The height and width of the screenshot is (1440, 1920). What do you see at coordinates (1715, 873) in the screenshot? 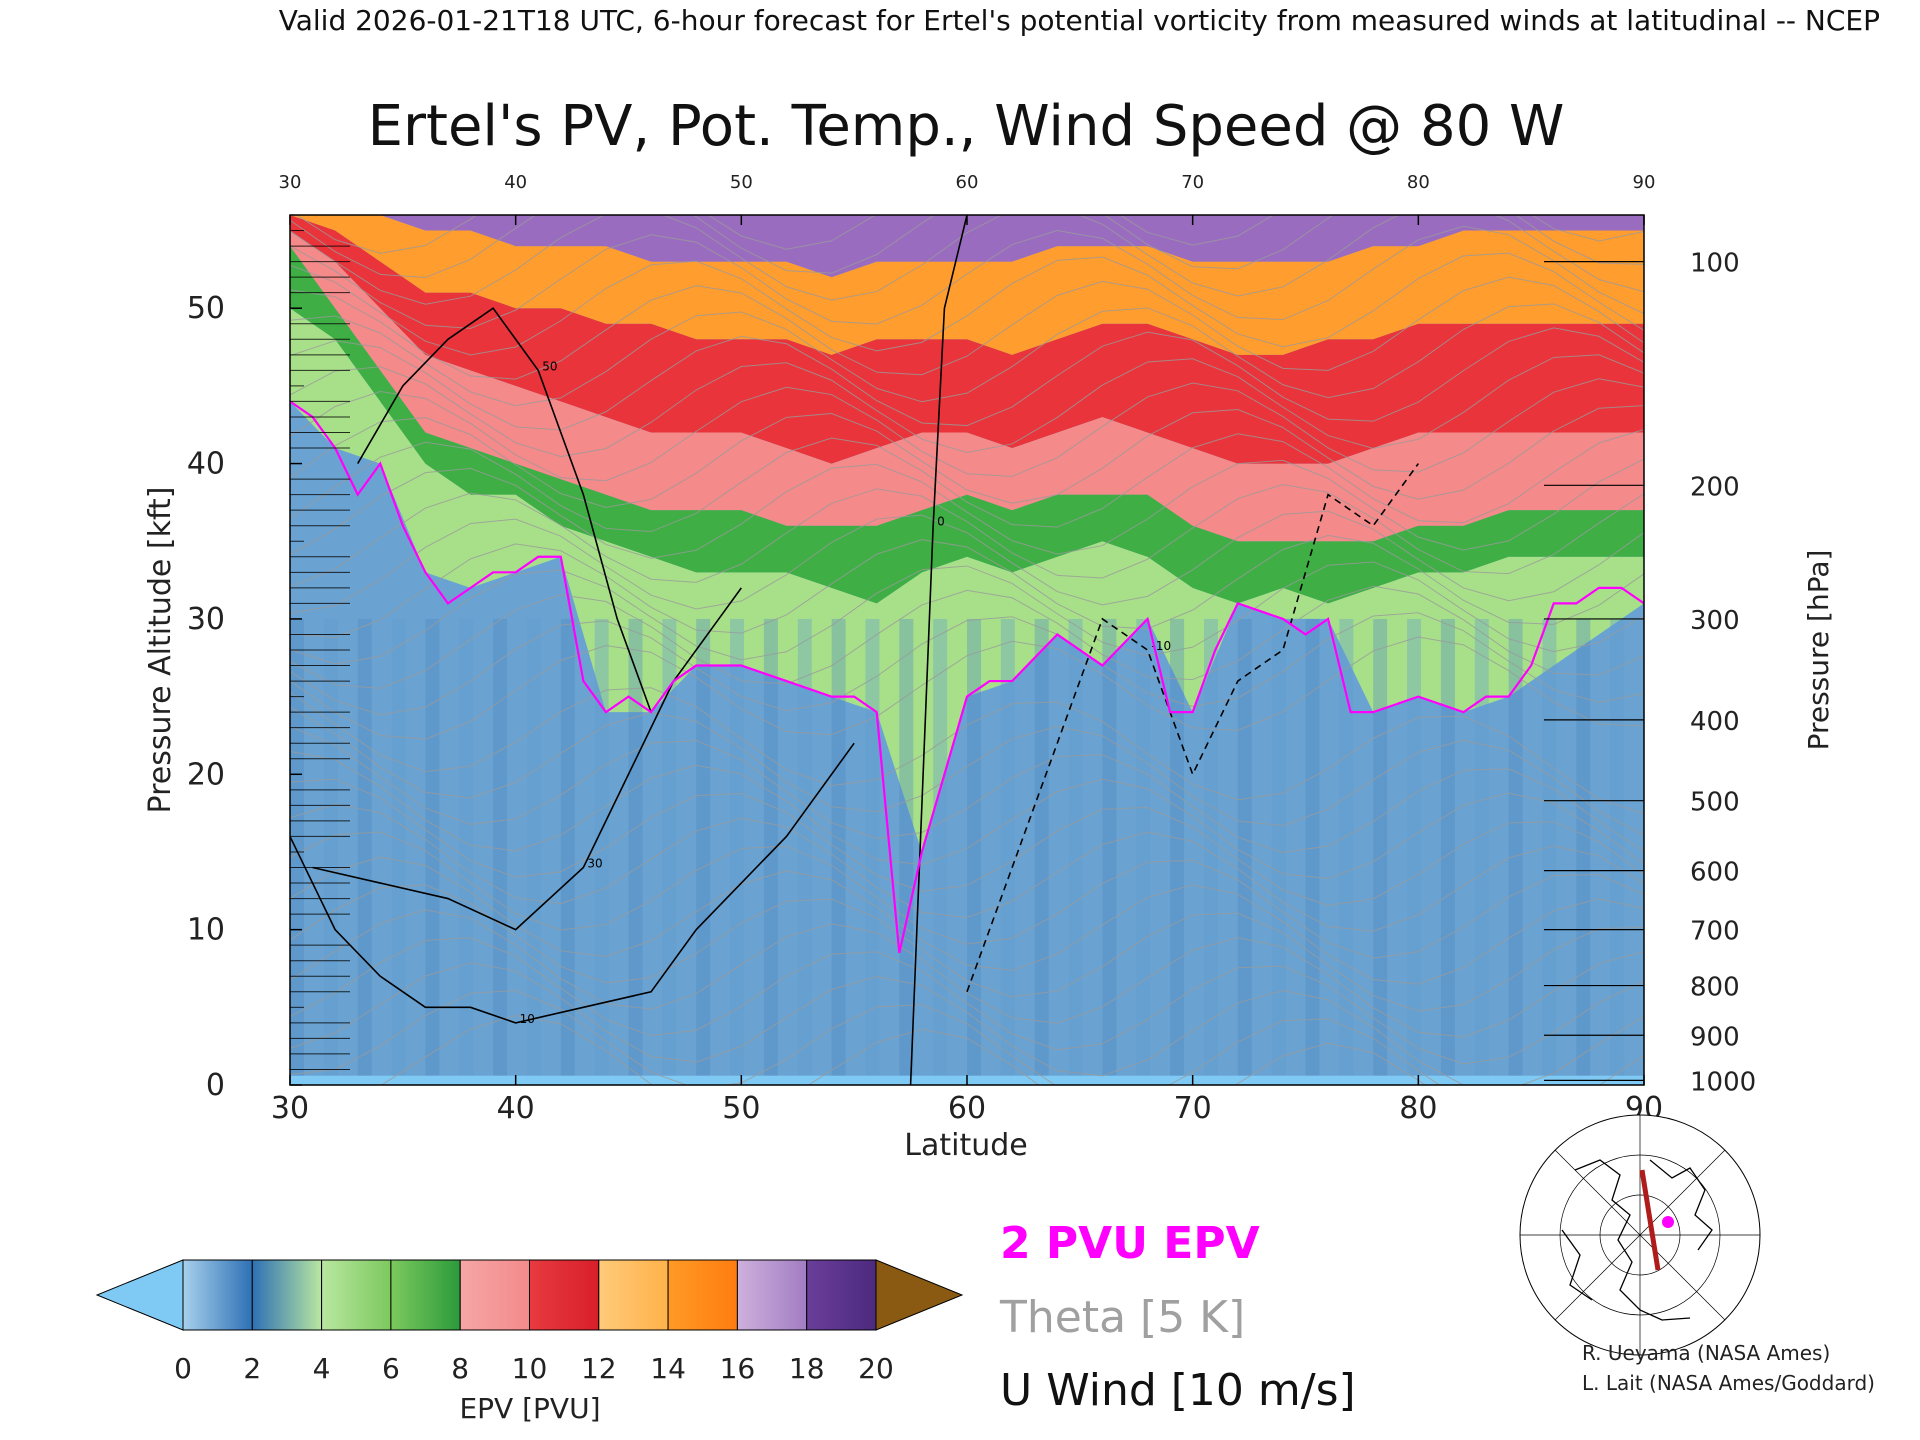
I see `pressure-tick-label: 600` at bounding box center [1715, 873].